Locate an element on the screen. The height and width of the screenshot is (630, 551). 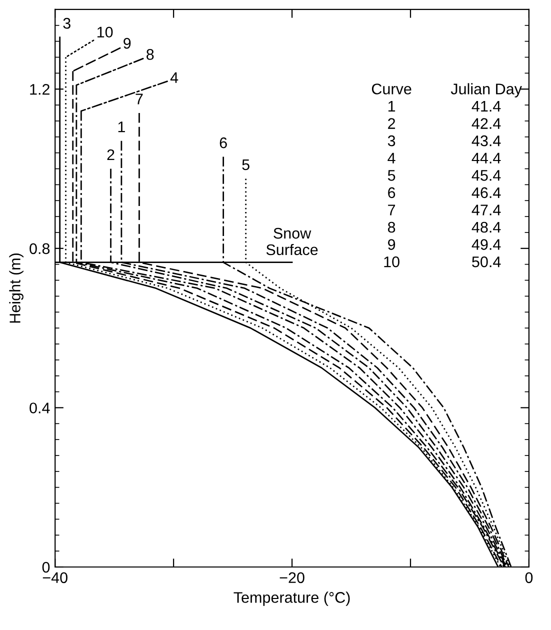
series-label: 6 is located at coordinates (223, 142).